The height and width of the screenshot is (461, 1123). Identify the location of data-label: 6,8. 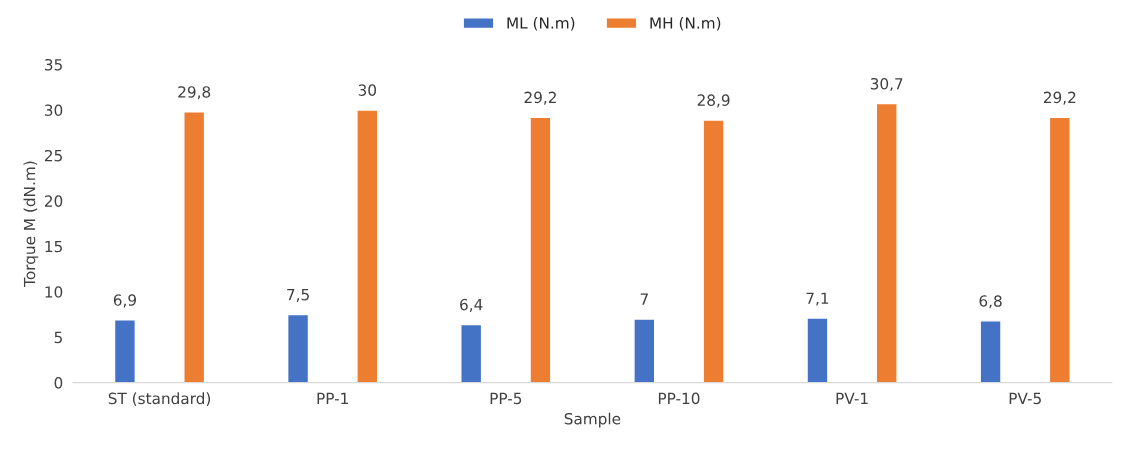
(990, 302).